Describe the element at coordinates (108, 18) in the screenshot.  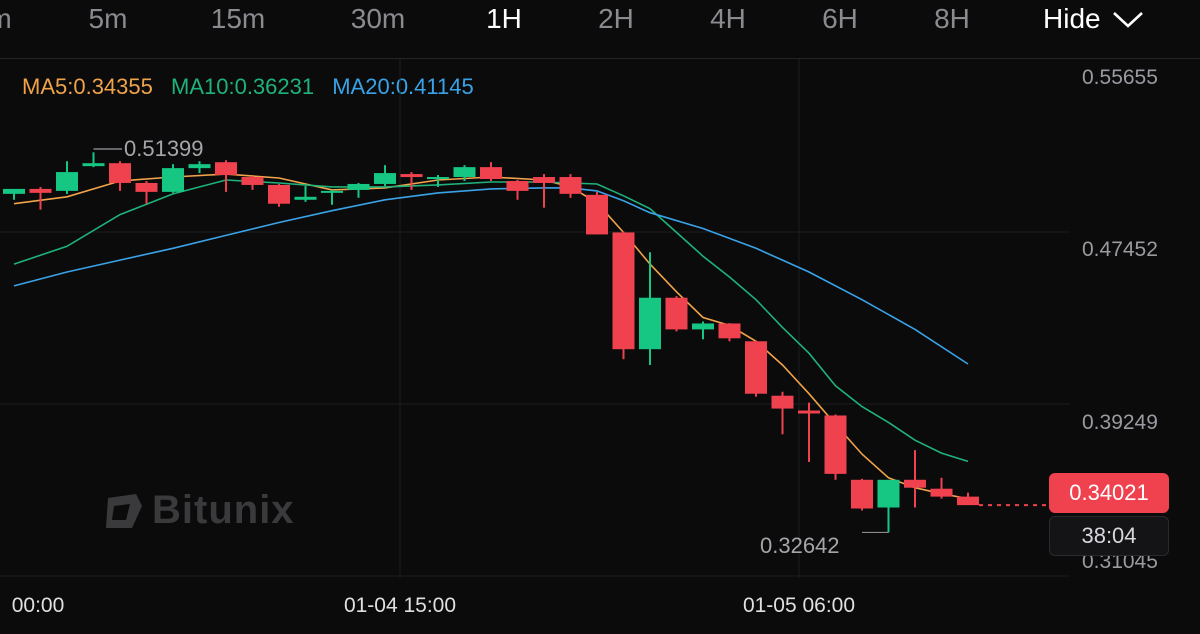
I see `tab-timeframe-5m: 5m` at that location.